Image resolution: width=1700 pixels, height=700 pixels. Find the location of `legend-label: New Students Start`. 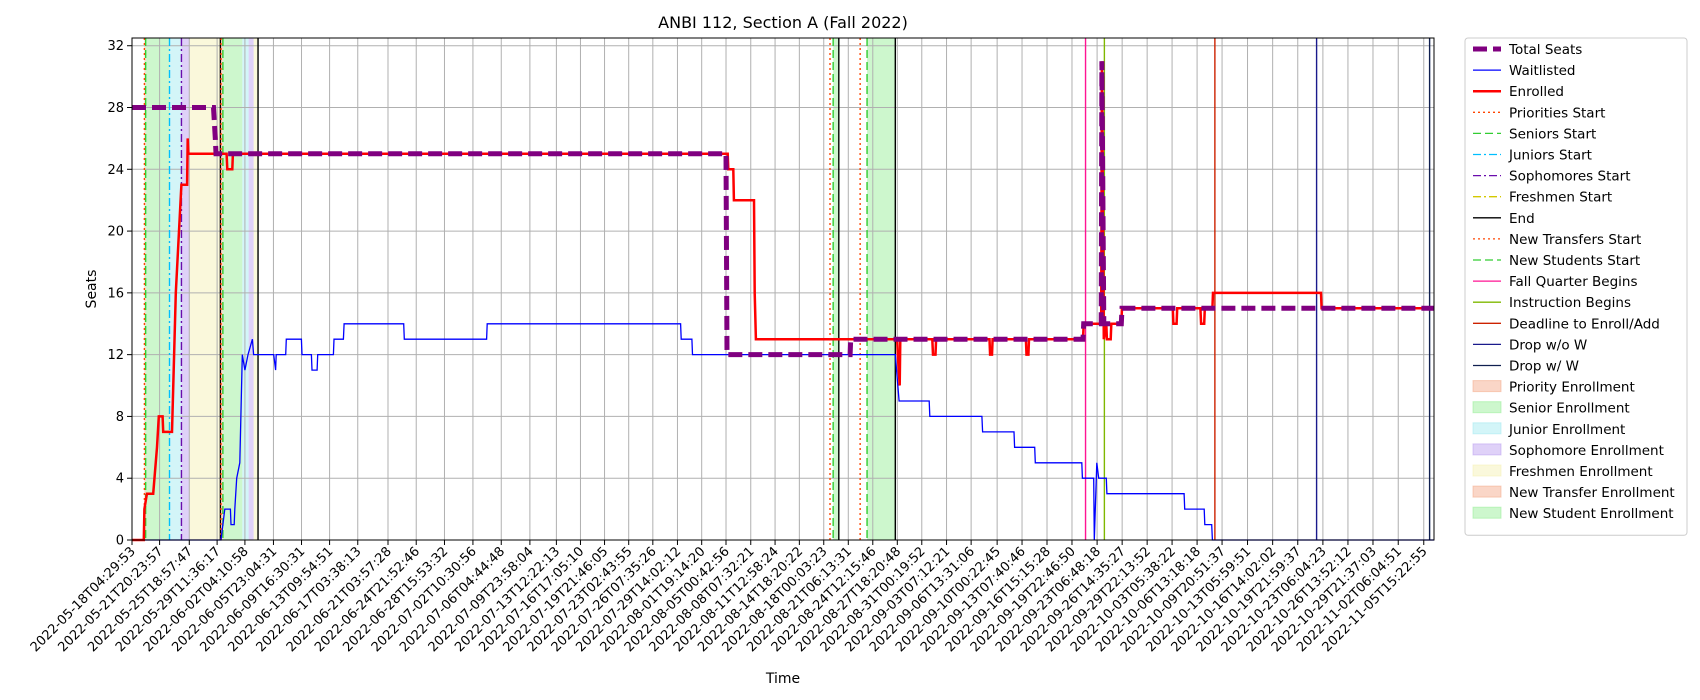

legend-label: New Students Start is located at coordinates (1574, 261).